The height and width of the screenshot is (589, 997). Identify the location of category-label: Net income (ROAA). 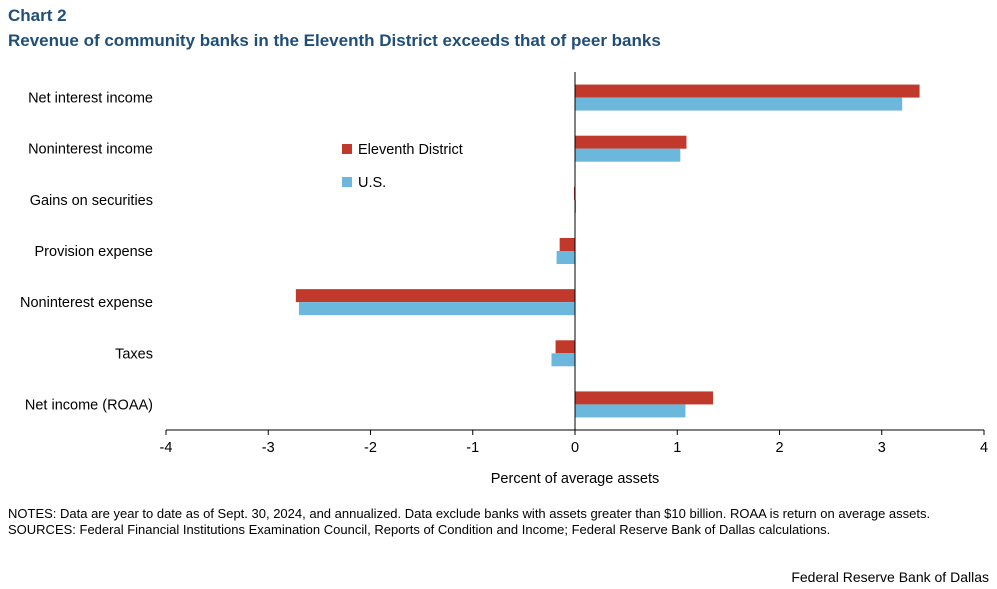
(89, 405).